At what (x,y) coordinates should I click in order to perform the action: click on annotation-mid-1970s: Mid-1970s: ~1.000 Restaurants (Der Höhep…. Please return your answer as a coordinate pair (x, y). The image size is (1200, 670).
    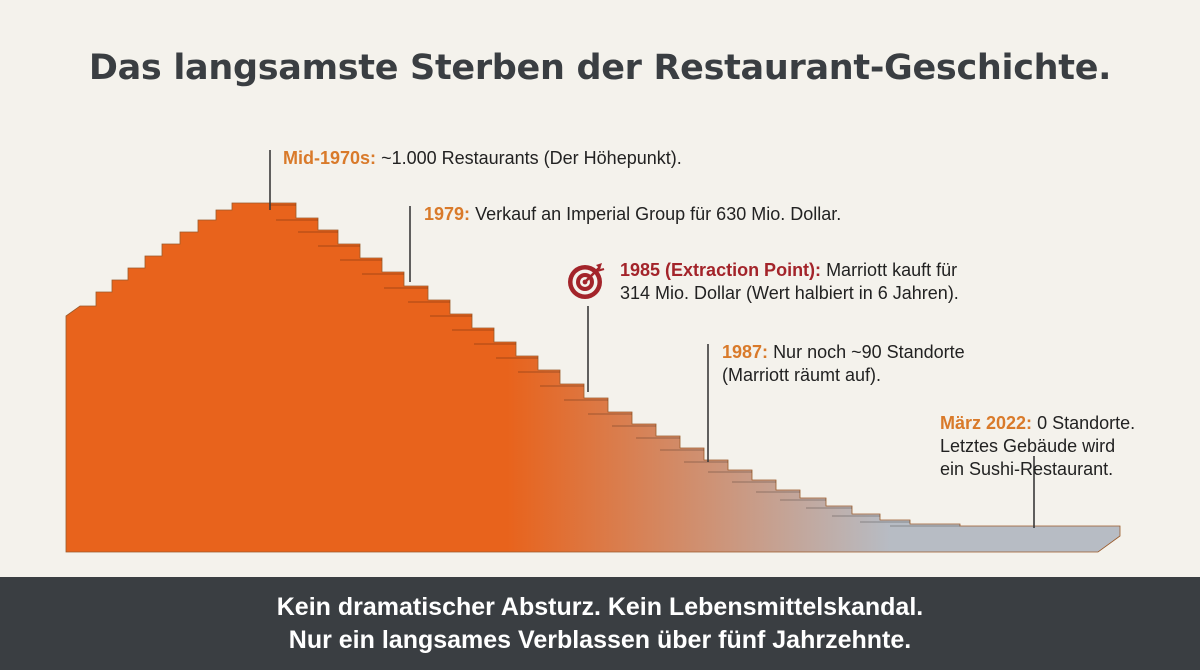
    Looking at the image, I should click on (482, 158).